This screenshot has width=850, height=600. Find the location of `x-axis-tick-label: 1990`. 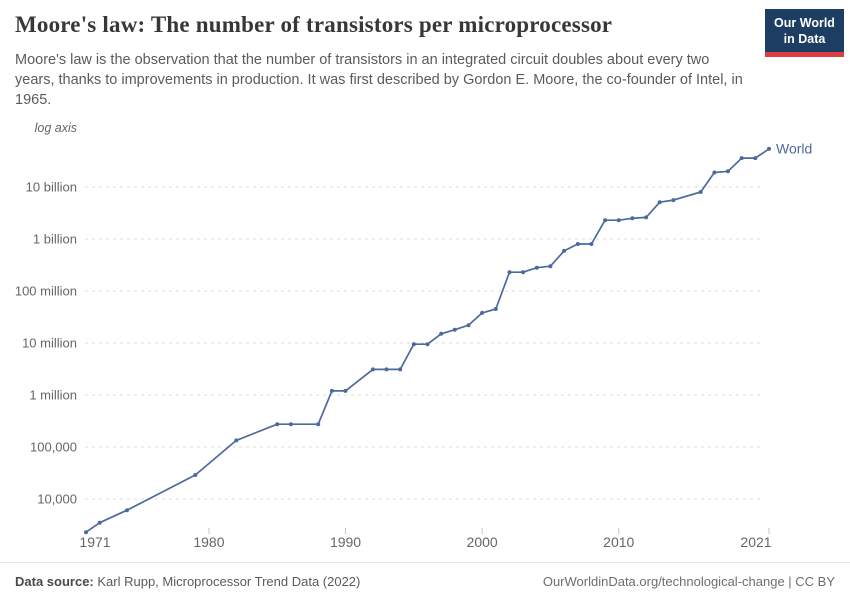

x-axis-tick-label: 1990 is located at coordinates (345, 542).